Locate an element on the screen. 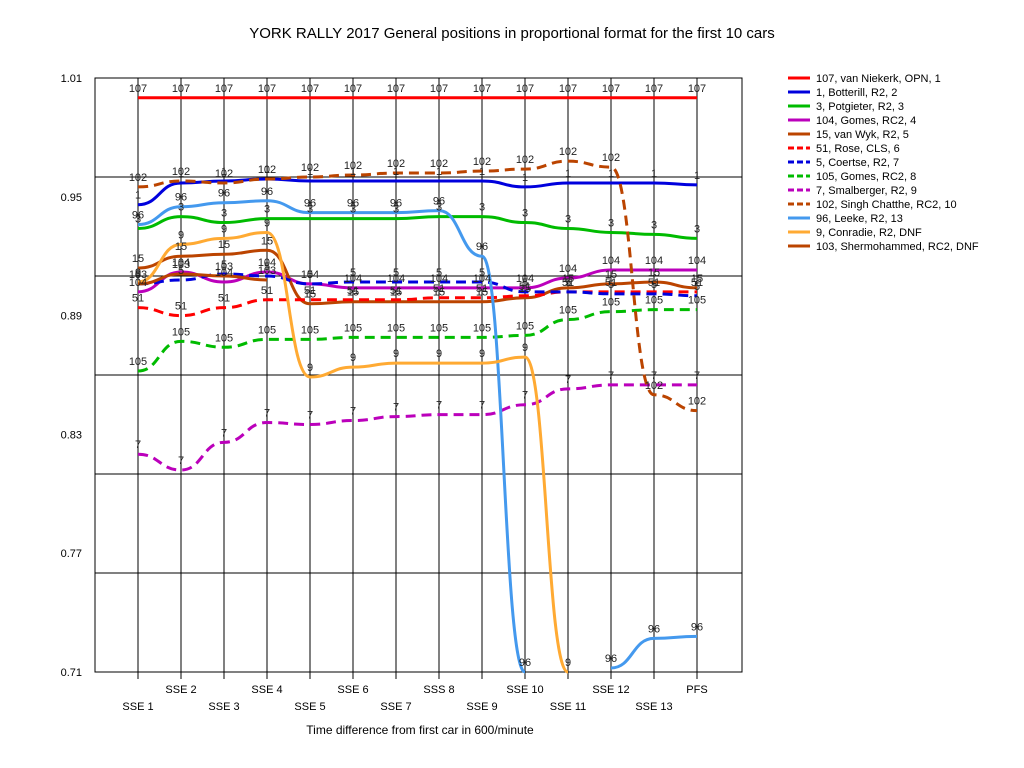  x-tick-label: SSE 10 is located at coordinates (524, 690).